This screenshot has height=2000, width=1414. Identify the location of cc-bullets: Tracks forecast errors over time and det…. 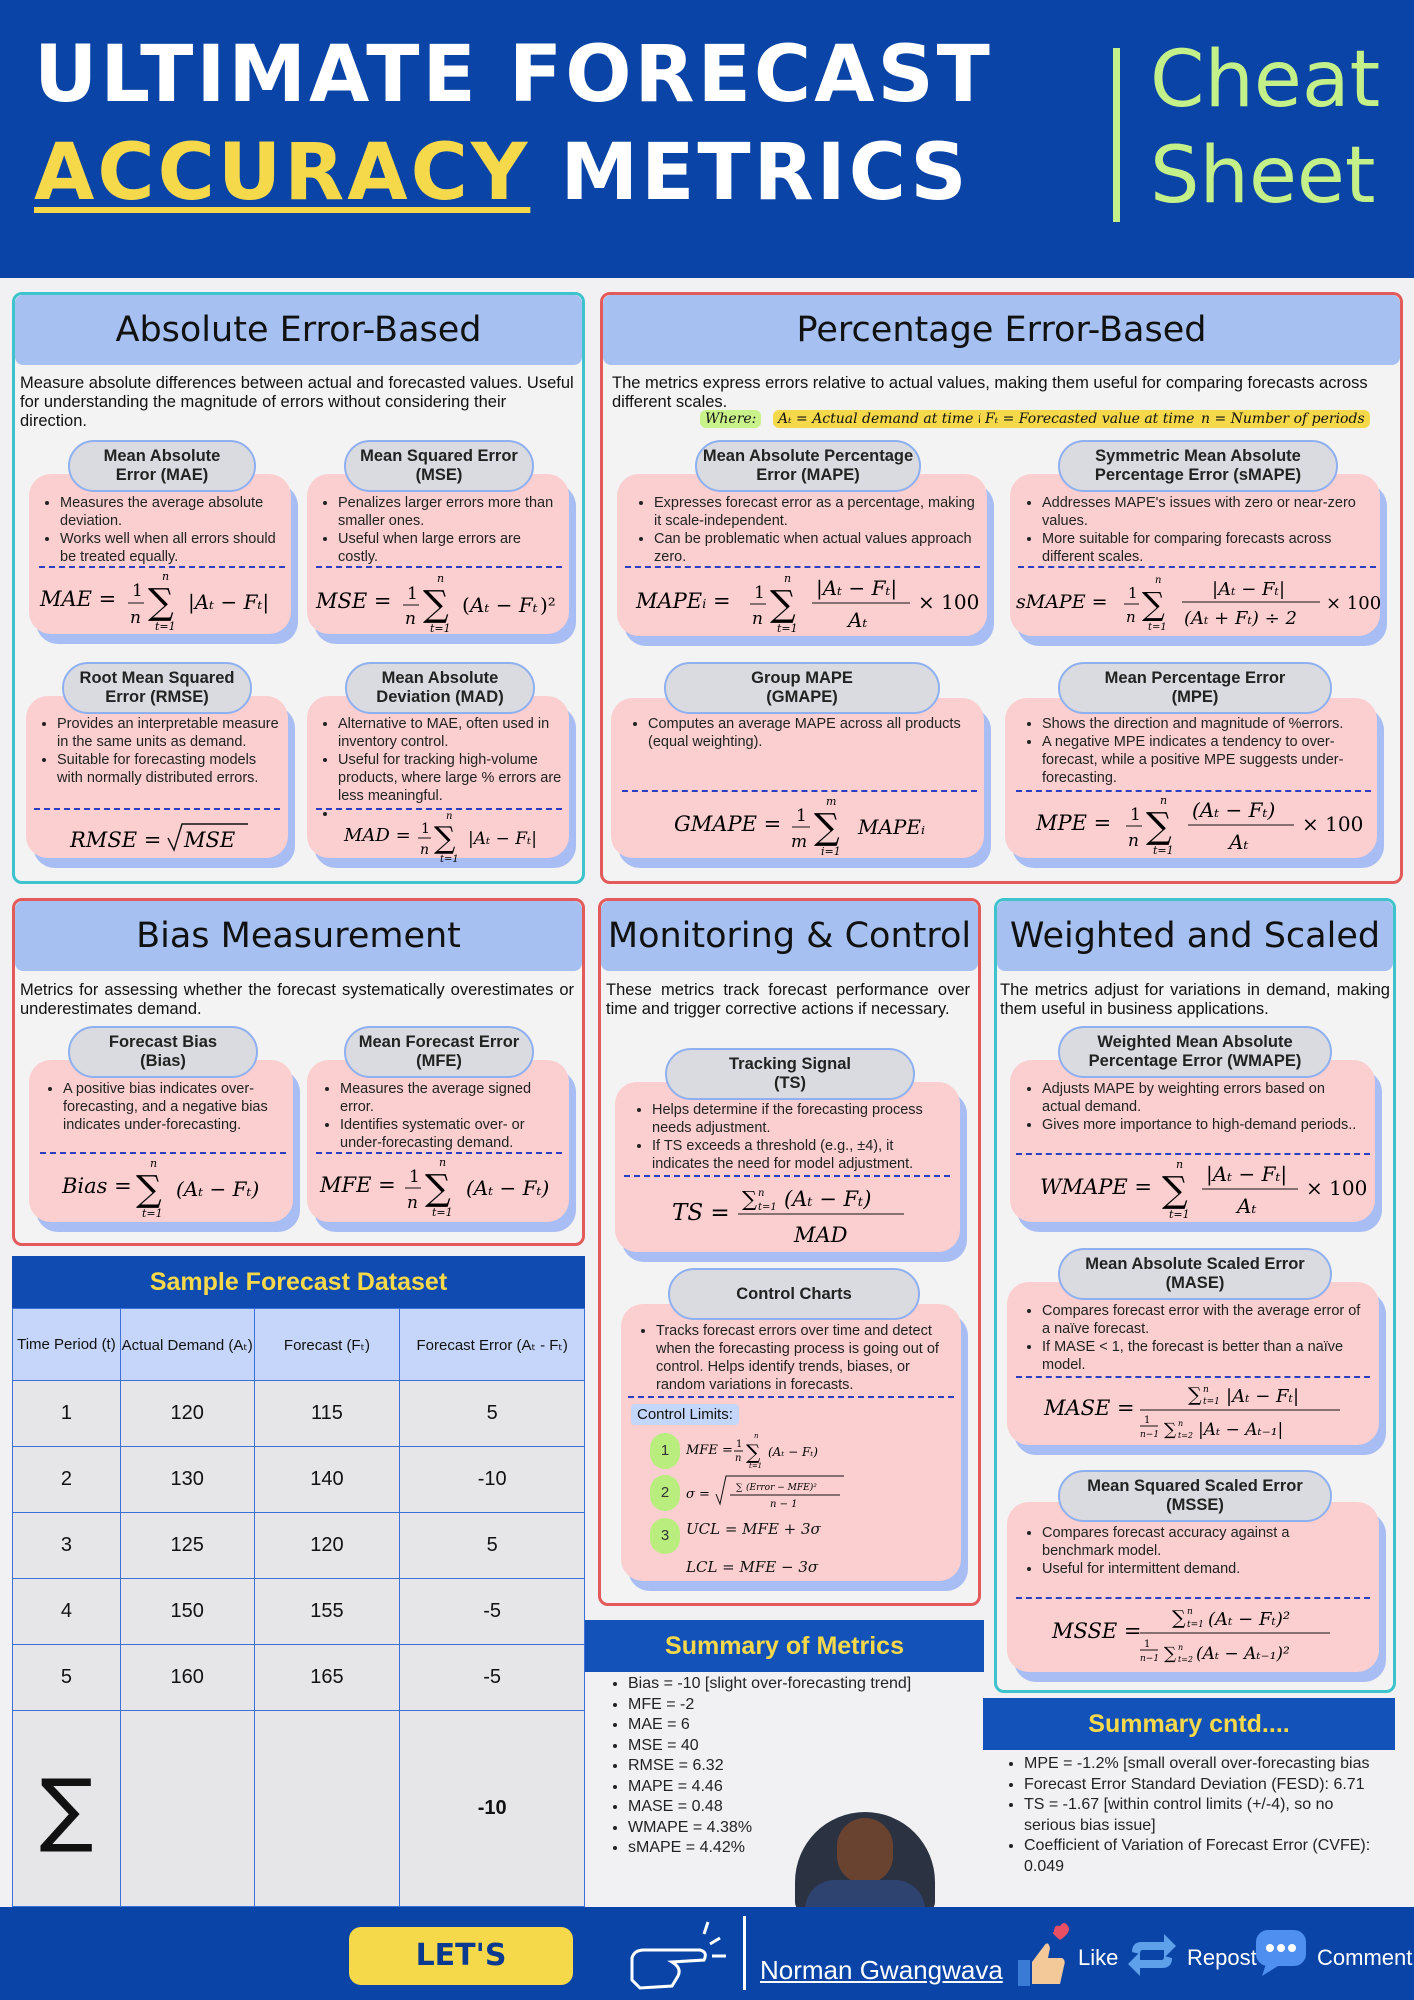
(795, 1358).